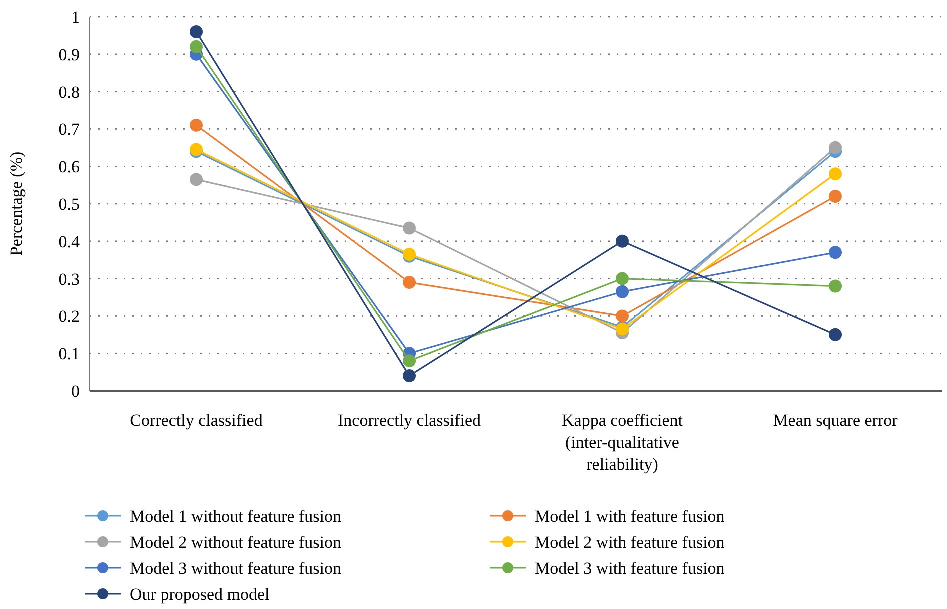 Image resolution: width=947 pixels, height=609 pixels. What do you see at coordinates (16, 204) in the screenshot?
I see `y-axis-title: Percentage (%)` at bounding box center [16, 204].